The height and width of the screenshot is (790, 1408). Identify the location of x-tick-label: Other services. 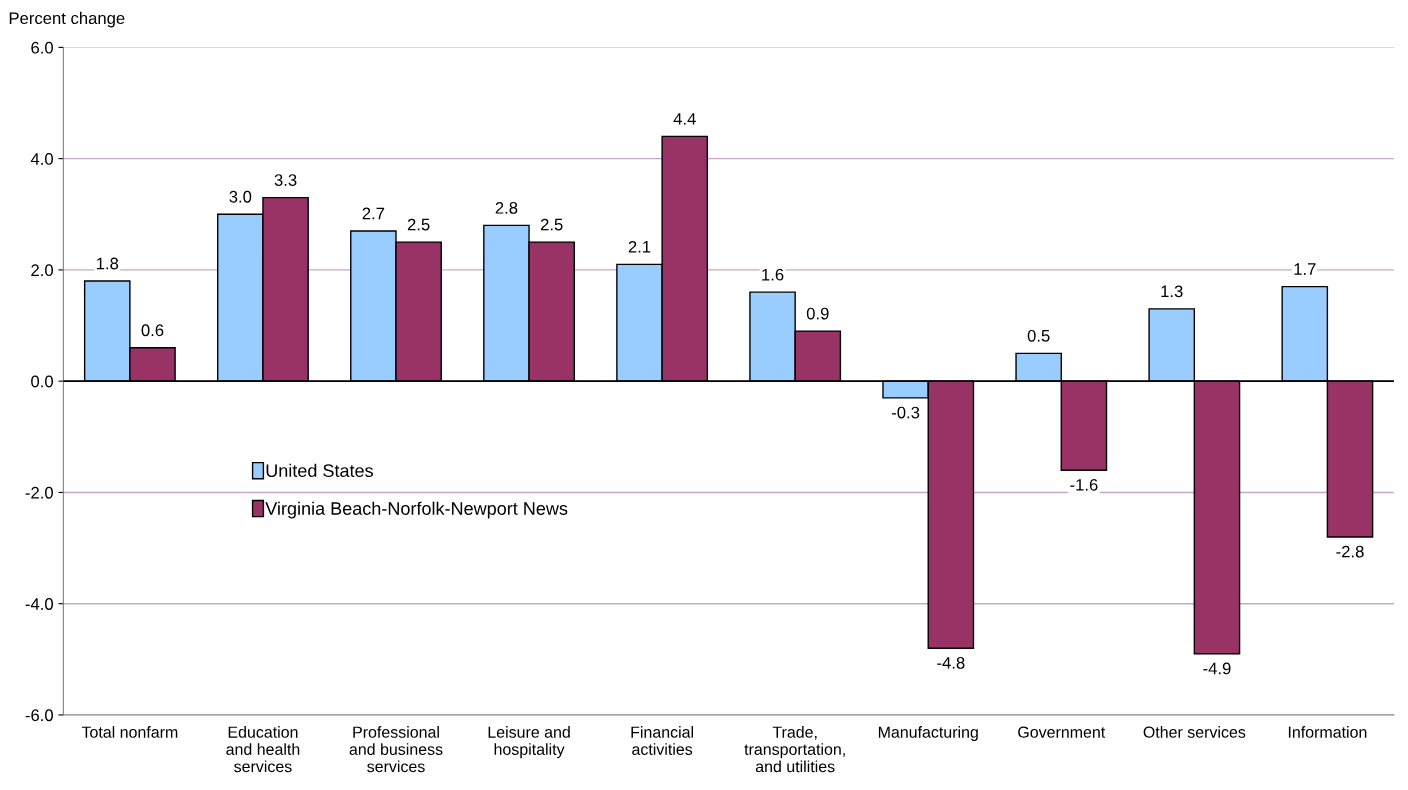
(1194, 732).